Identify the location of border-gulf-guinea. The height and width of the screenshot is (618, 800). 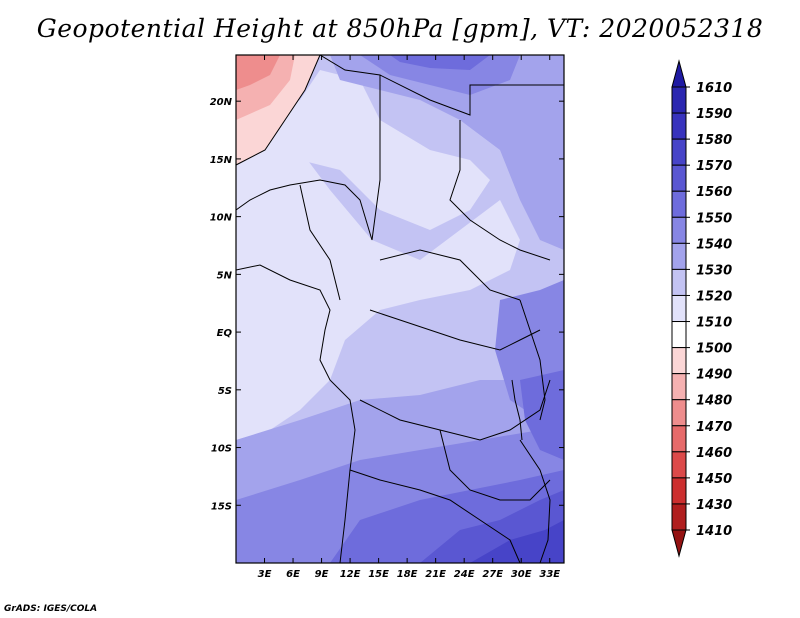
(304, 210).